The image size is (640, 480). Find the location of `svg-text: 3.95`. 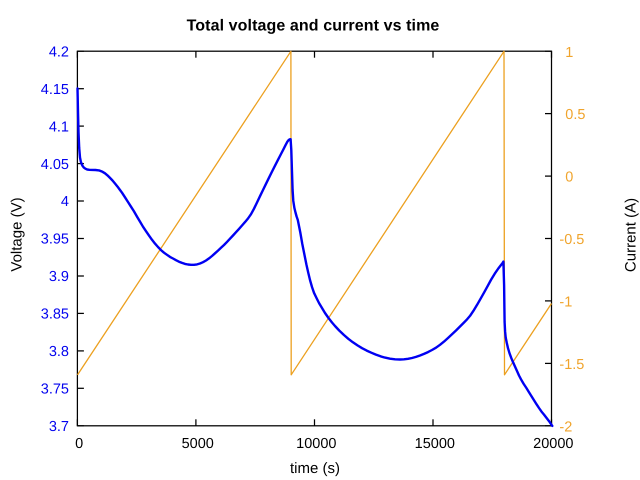

svg-text: 3.95 is located at coordinates (55, 240).